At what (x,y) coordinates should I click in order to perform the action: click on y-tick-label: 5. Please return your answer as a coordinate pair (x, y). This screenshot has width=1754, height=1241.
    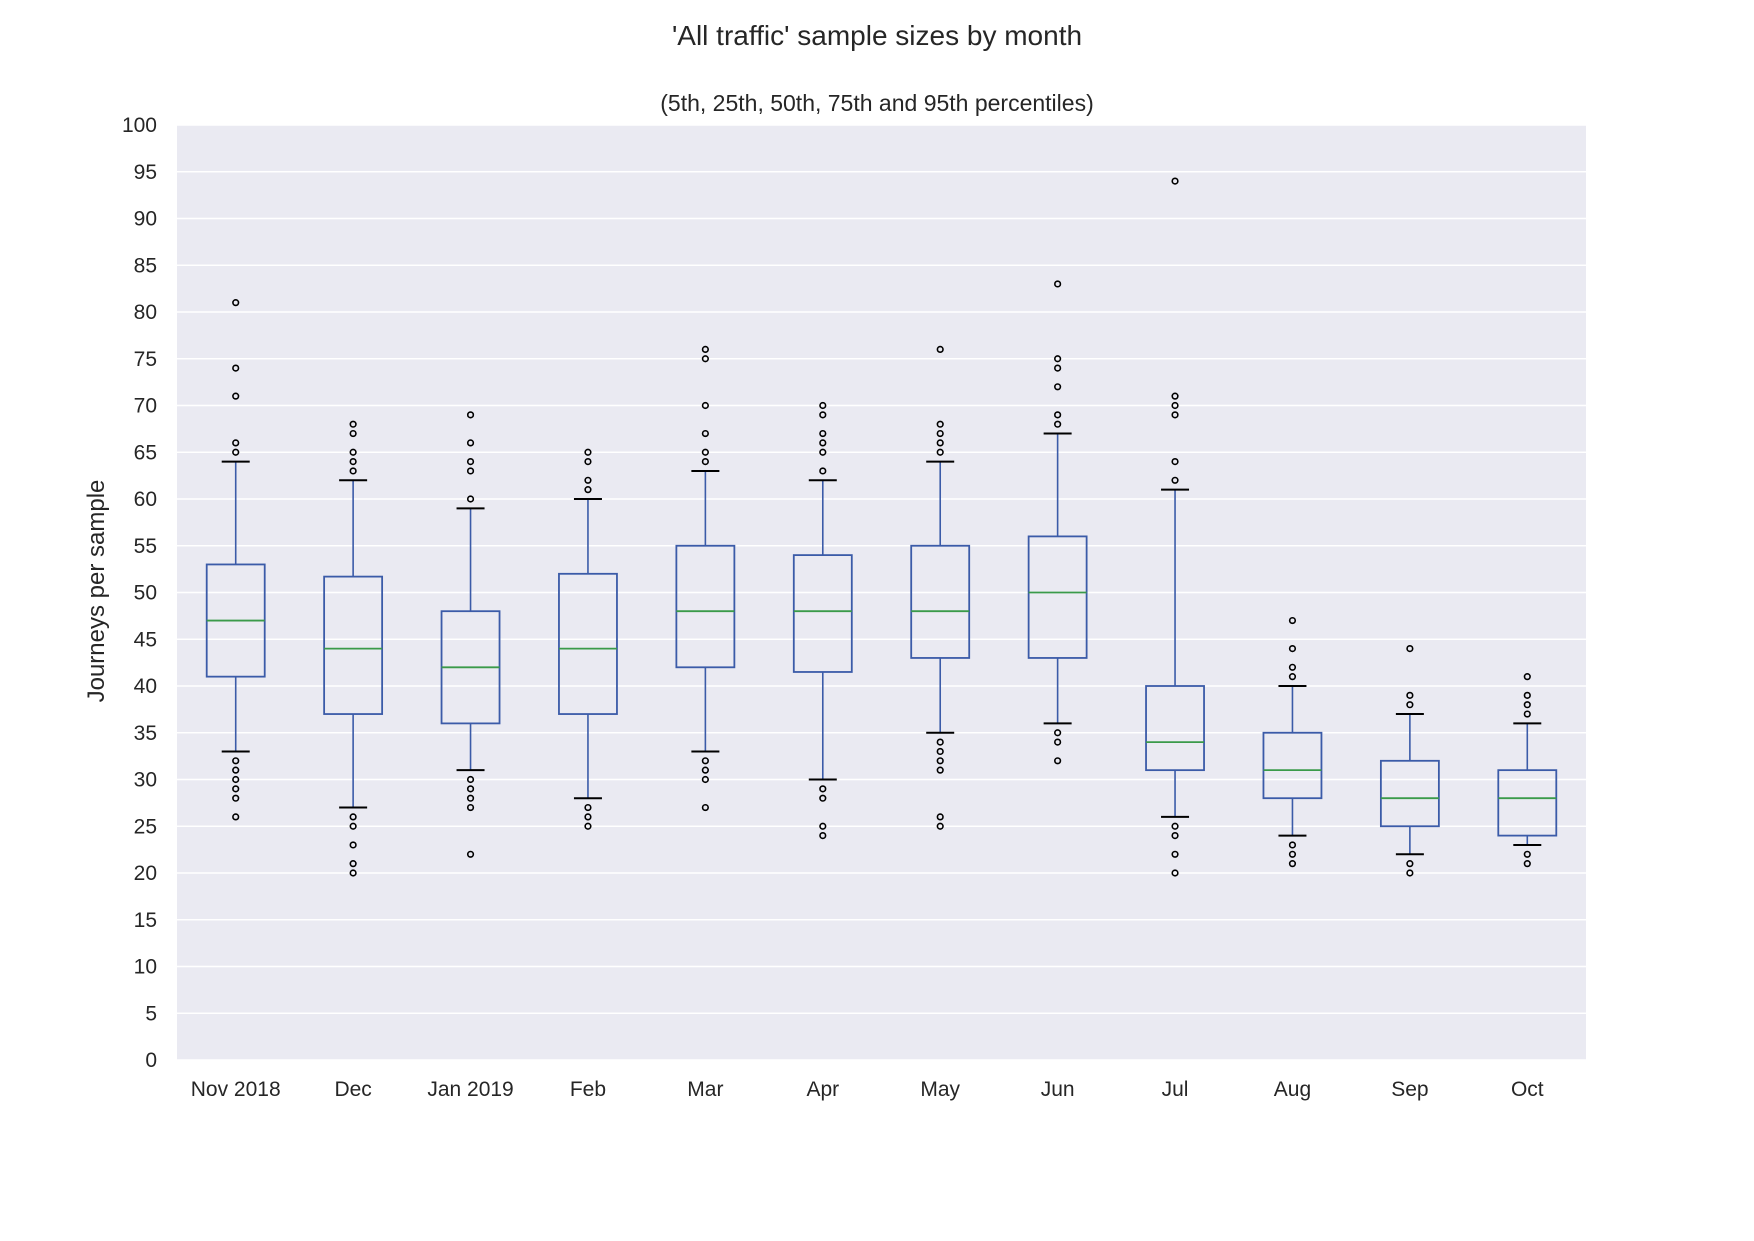
    Looking at the image, I should click on (151, 1013).